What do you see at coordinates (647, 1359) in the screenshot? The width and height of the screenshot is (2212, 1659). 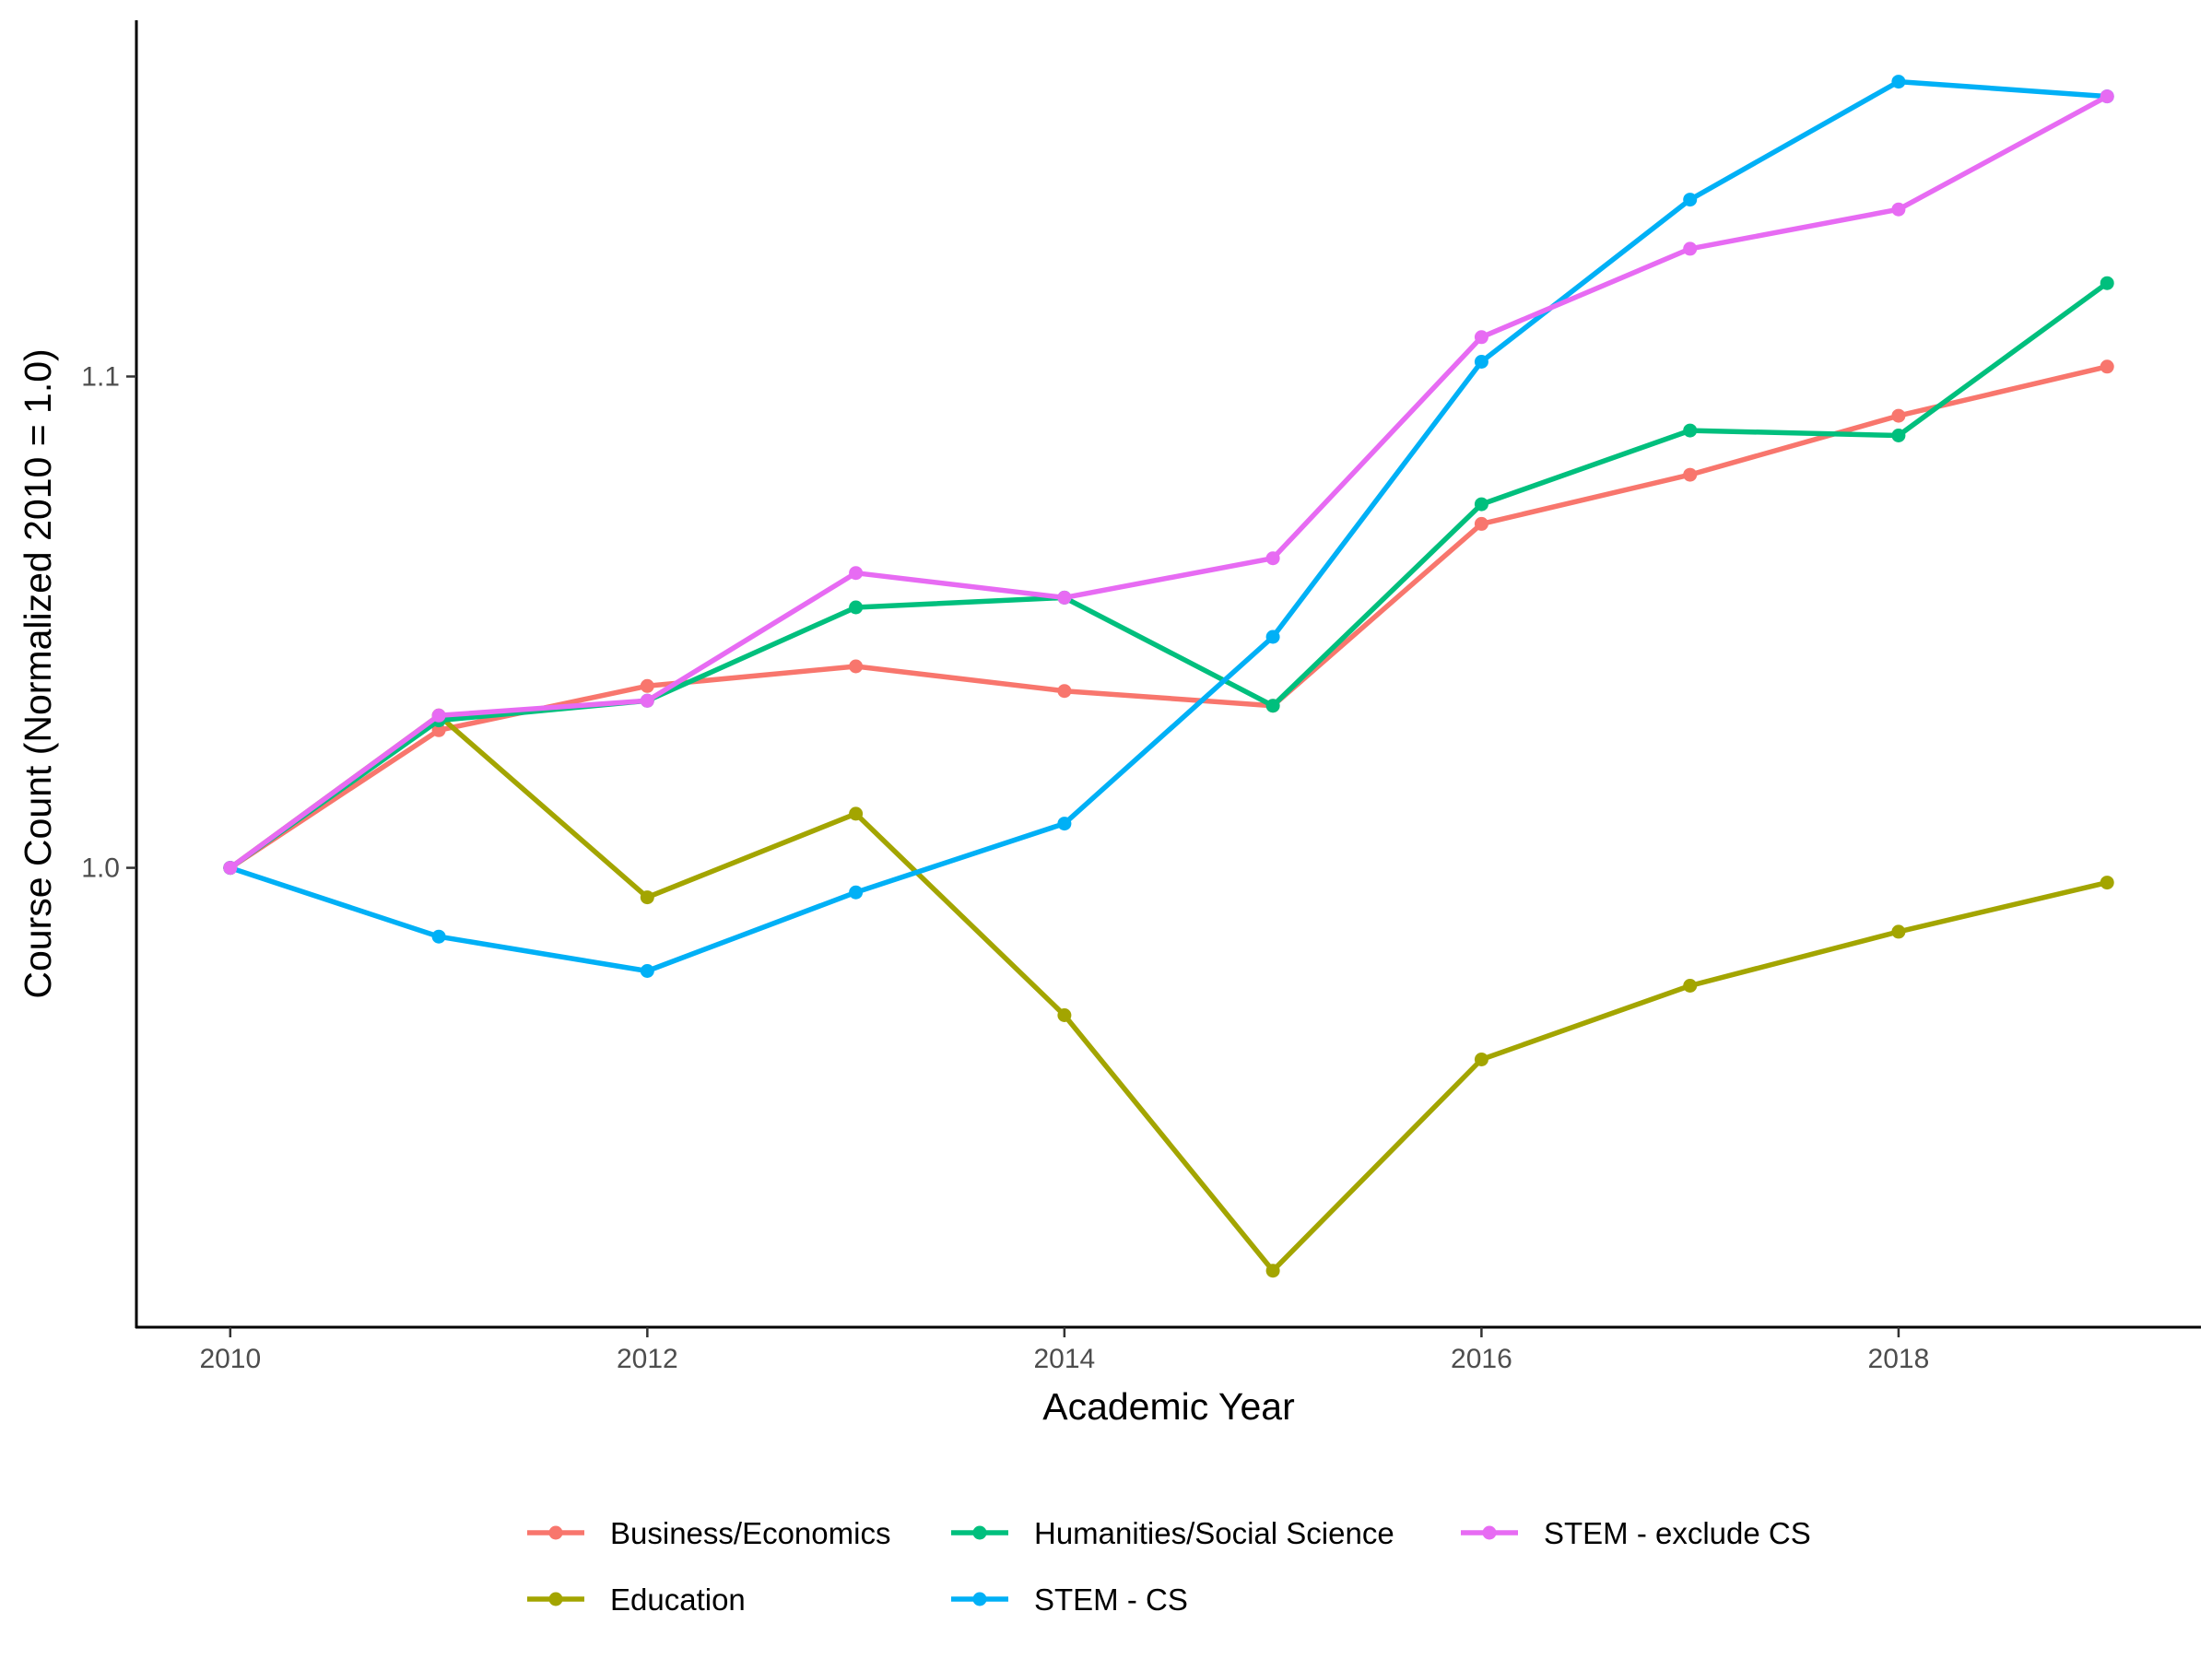 I see `x-tick-label: 2012` at bounding box center [647, 1359].